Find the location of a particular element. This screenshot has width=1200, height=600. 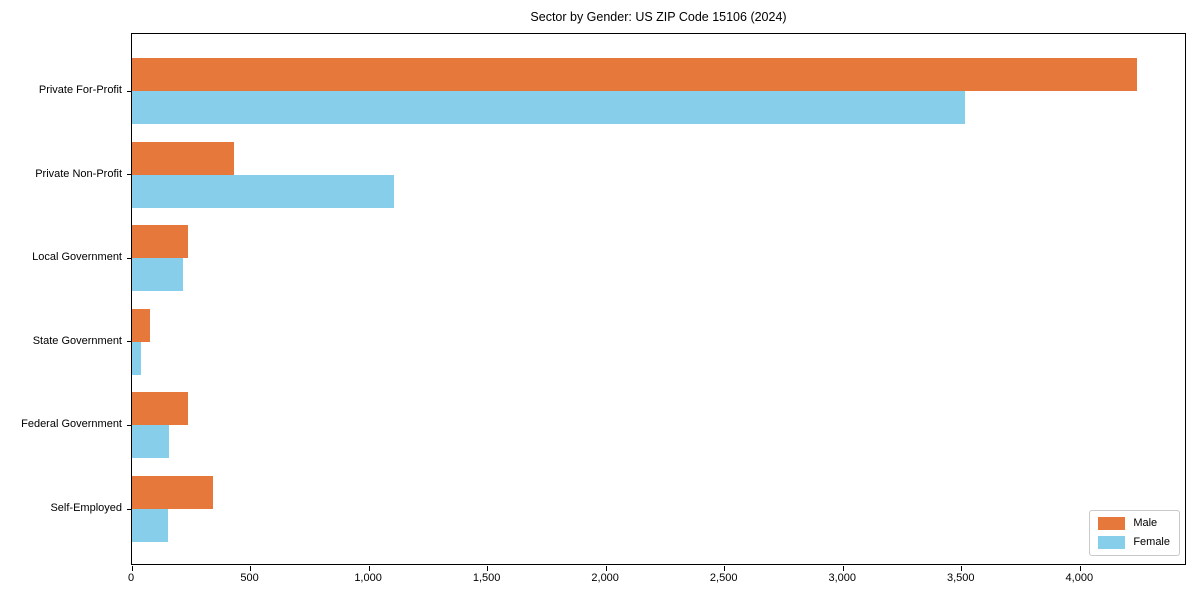

y-tick-label: Private For-Profit is located at coordinates (80, 90).